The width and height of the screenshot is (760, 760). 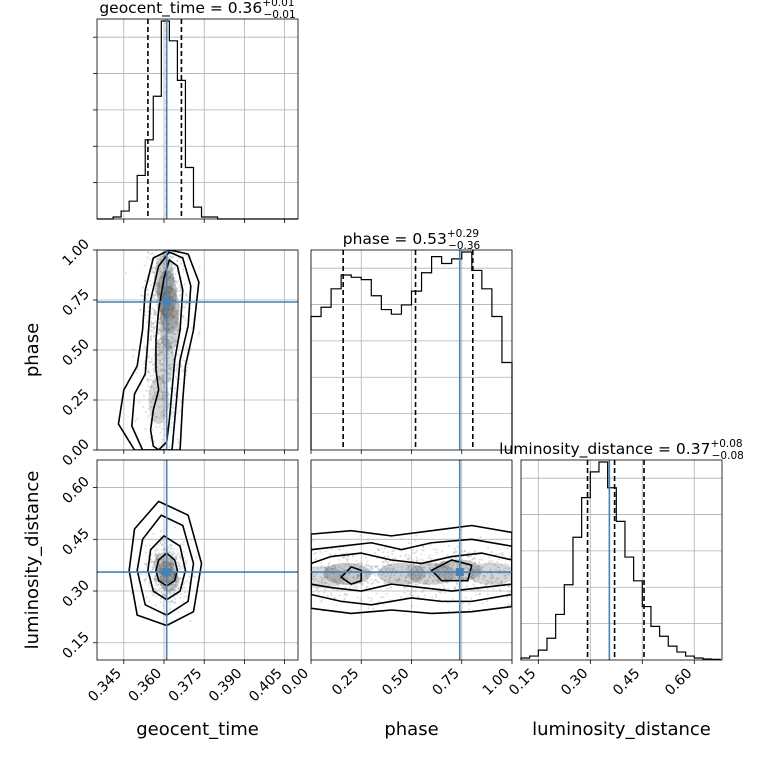 I want to click on histogram-phase, so click(x=411, y=350).